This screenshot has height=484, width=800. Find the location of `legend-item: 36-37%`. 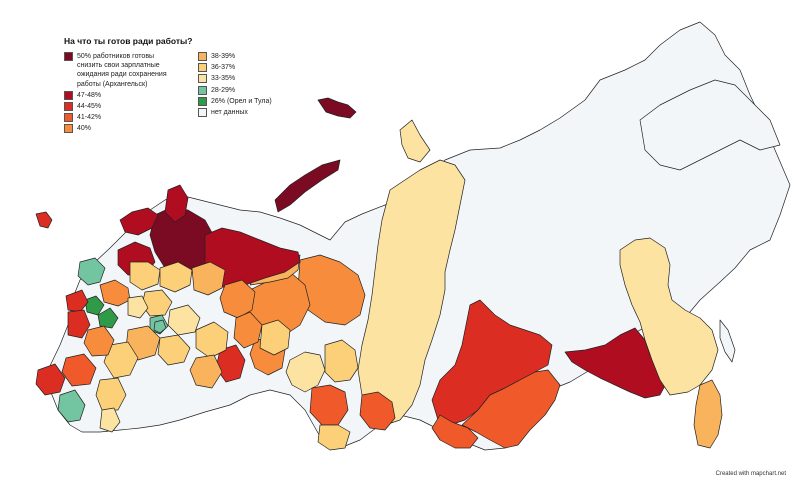

legend-item: 36-37% is located at coordinates (235, 68).